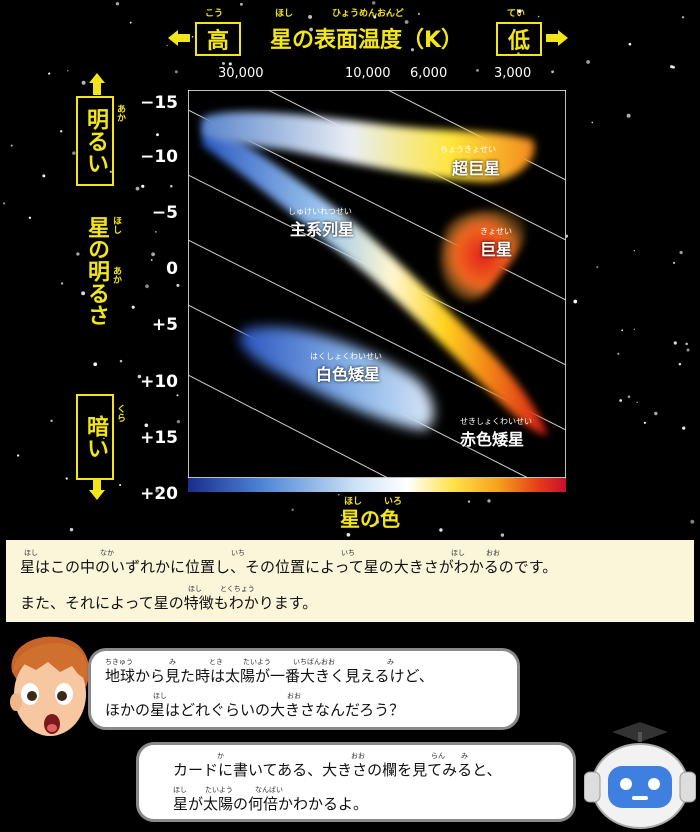 The height and width of the screenshot is (832, 700). I want to click on white-dwarf-ruby: はくしょくわいせい, so click(346, 356).